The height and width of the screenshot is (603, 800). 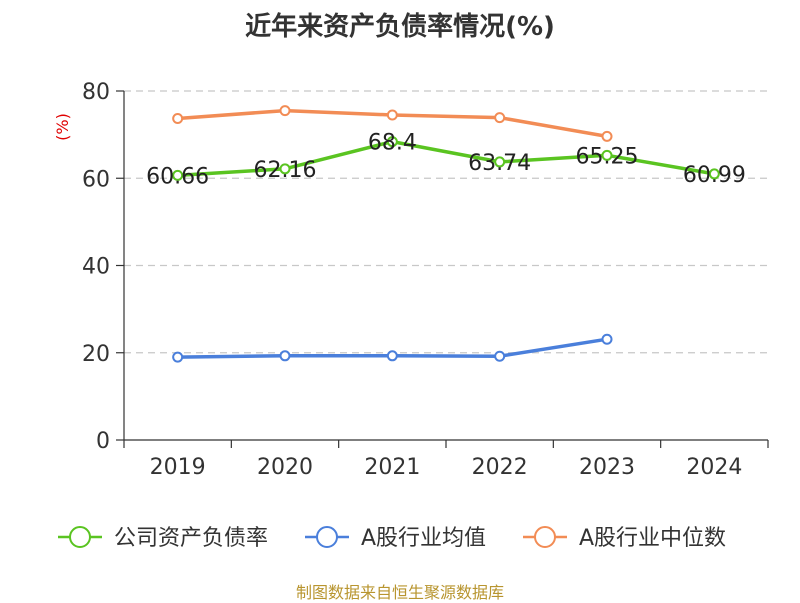 I want to click on x-tick-label: 2019, so click(x=178, y=467).